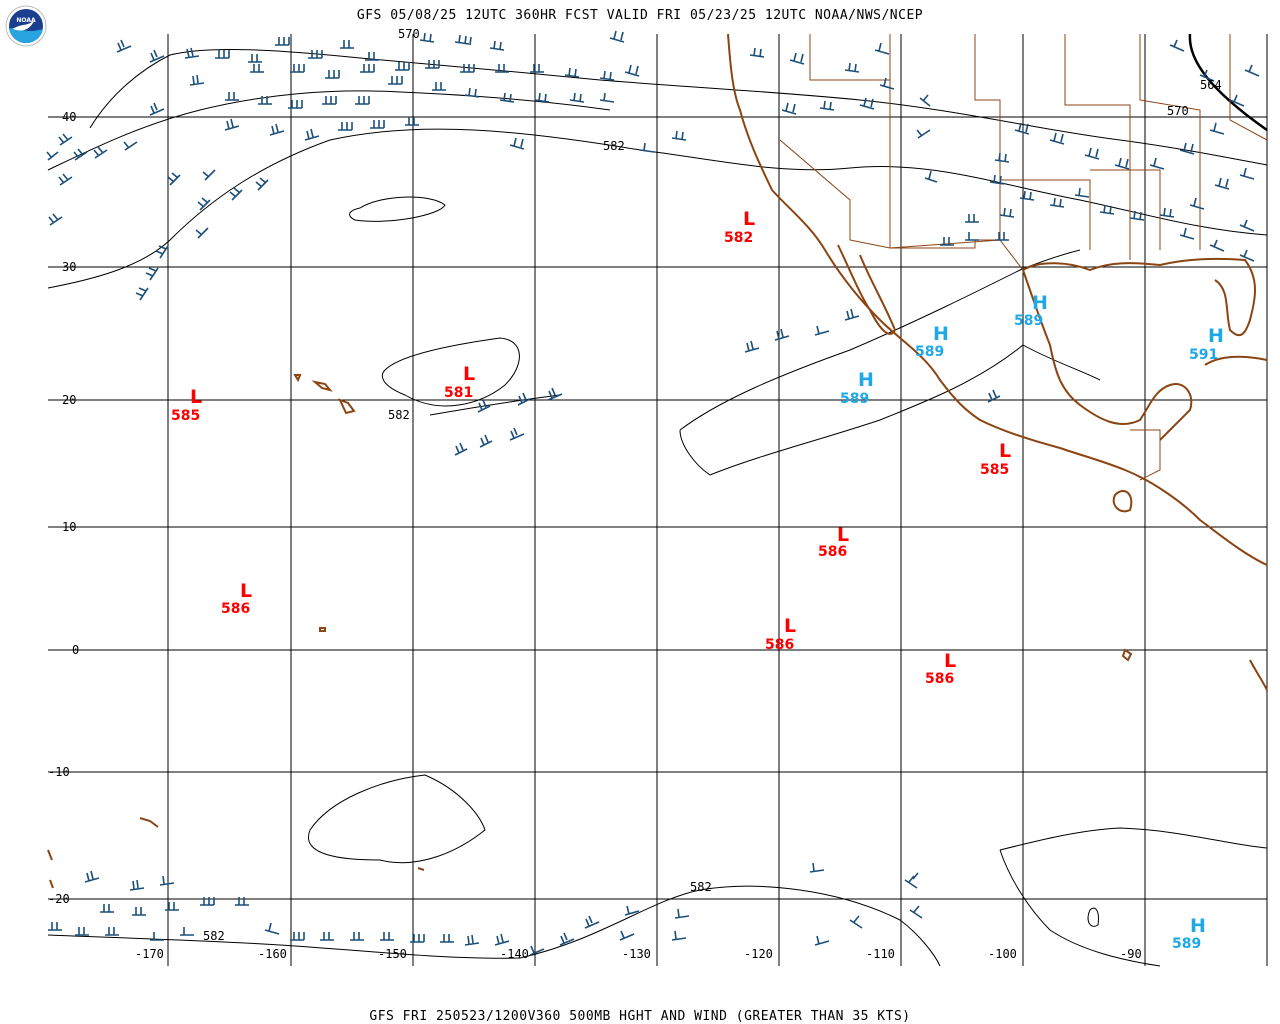 This screenshot has width=1280, height=1024. Describe the element at coordinates (458, 393) in the screenshot. I see `low-value: 581` at that location.